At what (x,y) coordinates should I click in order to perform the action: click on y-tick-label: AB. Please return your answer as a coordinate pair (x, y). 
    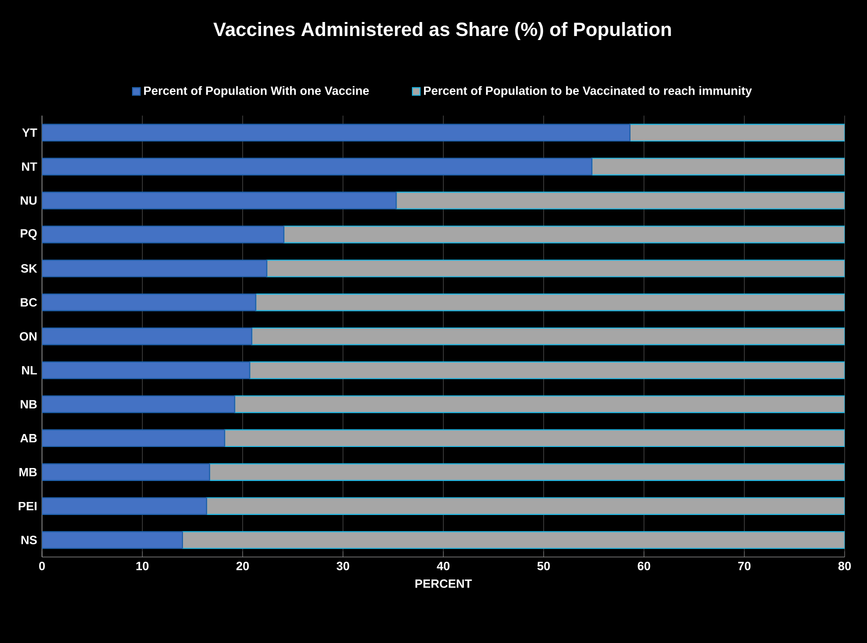
    Looking at the image, I should click on (28, 438).